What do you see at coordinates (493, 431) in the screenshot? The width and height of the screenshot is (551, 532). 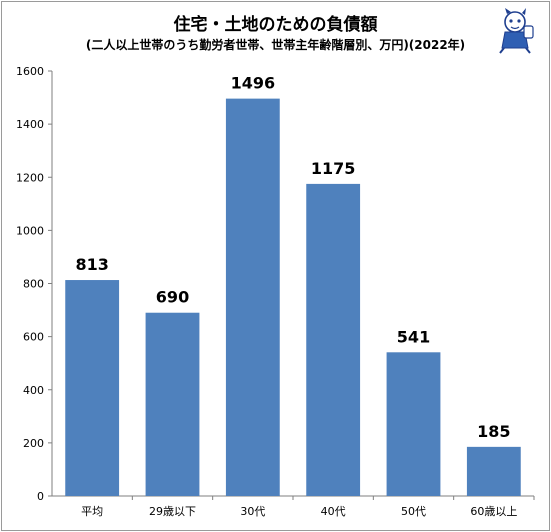 I see `data-label: 185` at bounding box center [493, 431].